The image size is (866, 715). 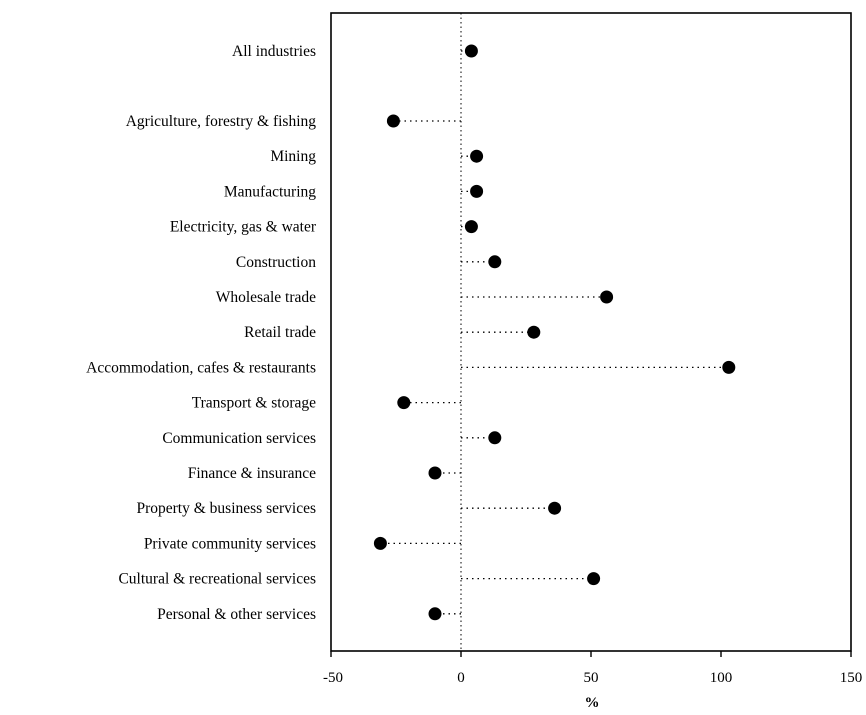 I want to click on x-axis-title: %, so click(x=592, y=703).